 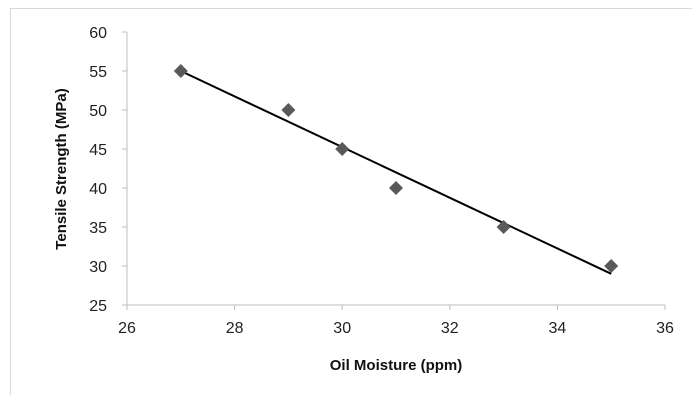 I want to click on y-tick-label: 40, so click(x=98, y=189).